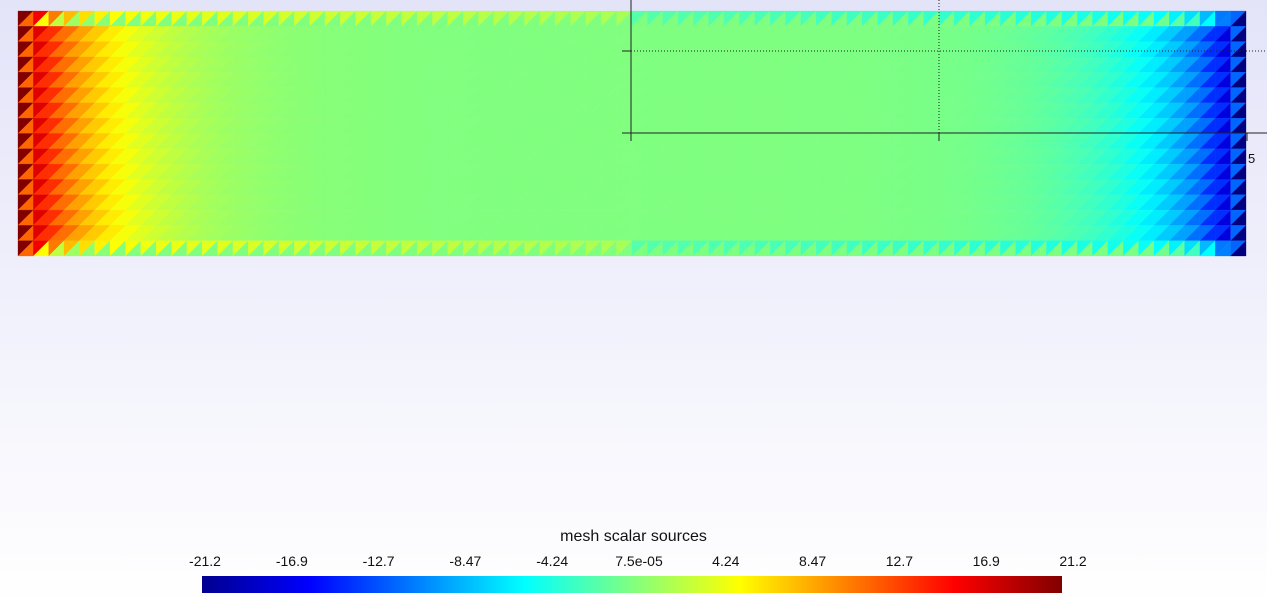 The height and width of the screenshot is (604, 1267). Describe the element at coordinates (465, 561) in the screenshot. I see `colorbar-tick-label: -8.47` at that location.